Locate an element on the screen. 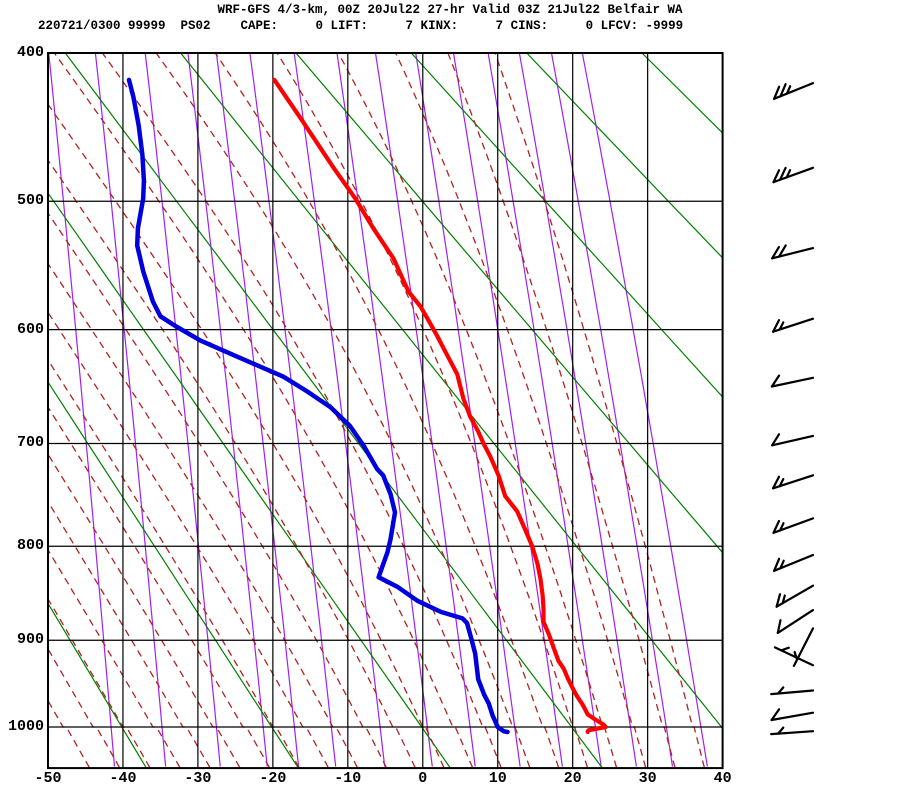  temperature-tick-label: -50 is located at coordinates (48, 778).